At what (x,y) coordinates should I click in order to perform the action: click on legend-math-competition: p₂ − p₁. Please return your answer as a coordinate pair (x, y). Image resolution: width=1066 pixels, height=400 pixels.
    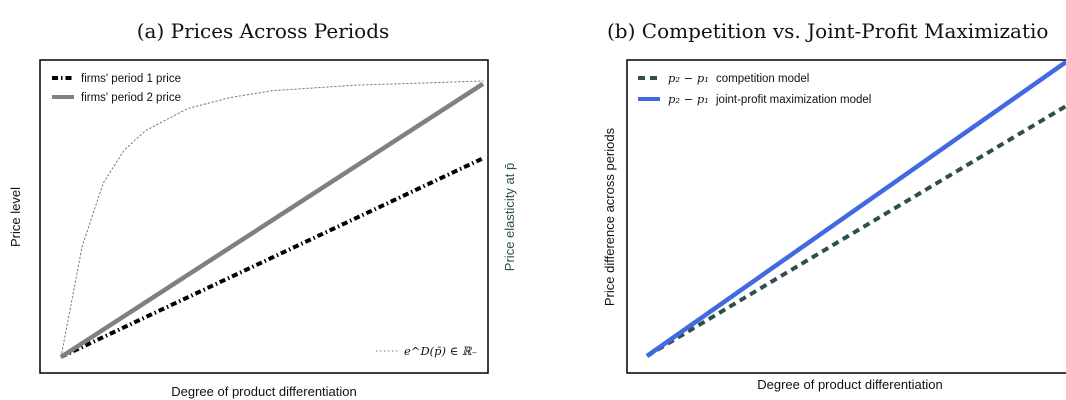
    Looking at the image, I should click on (688, 78).